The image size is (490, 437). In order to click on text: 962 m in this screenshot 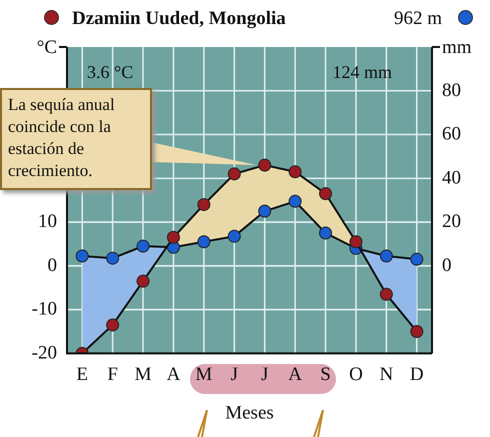, I will do `click(418, 18)`.